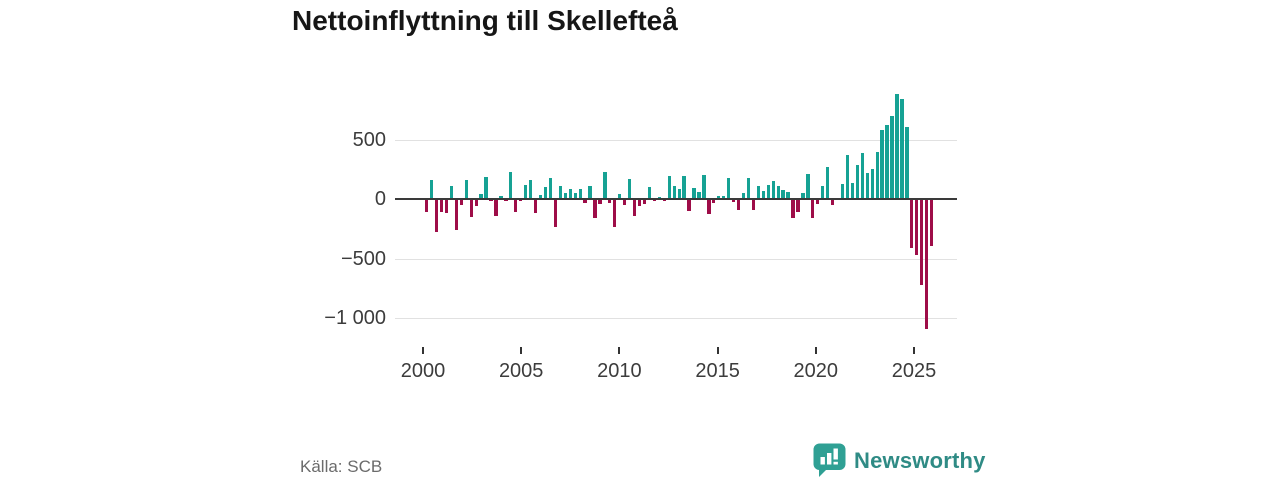 The height and width of the screenshot is (480, 1280). What do you see at coordinates (531, 189) in the screenshot?
I see `bar-2005-Q2` at bounding box center [531, 189].